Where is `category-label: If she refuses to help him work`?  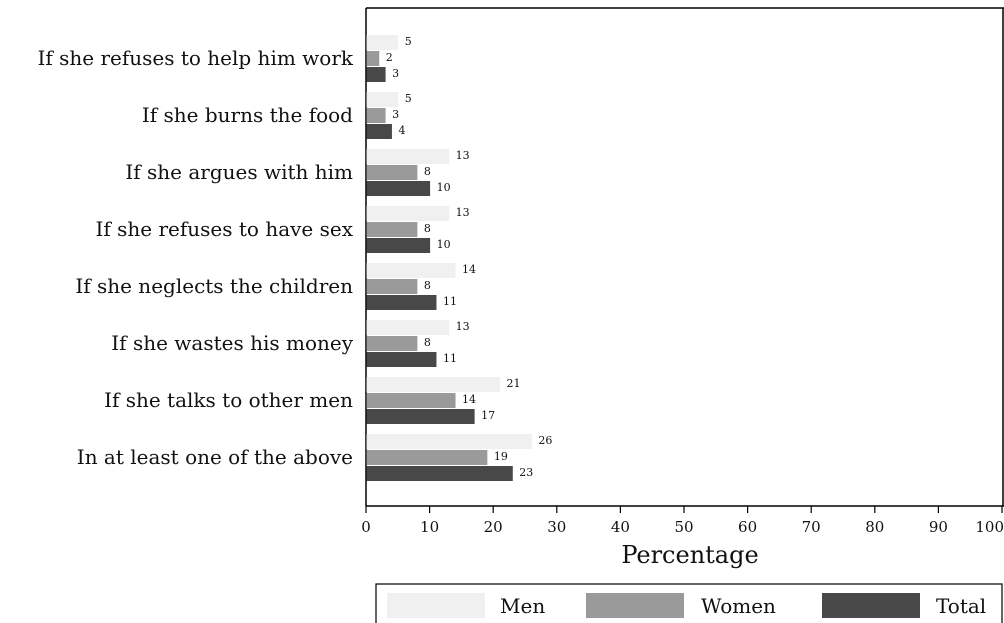
category-label: If she refuses to help him work is located at coordinates (195, 58).